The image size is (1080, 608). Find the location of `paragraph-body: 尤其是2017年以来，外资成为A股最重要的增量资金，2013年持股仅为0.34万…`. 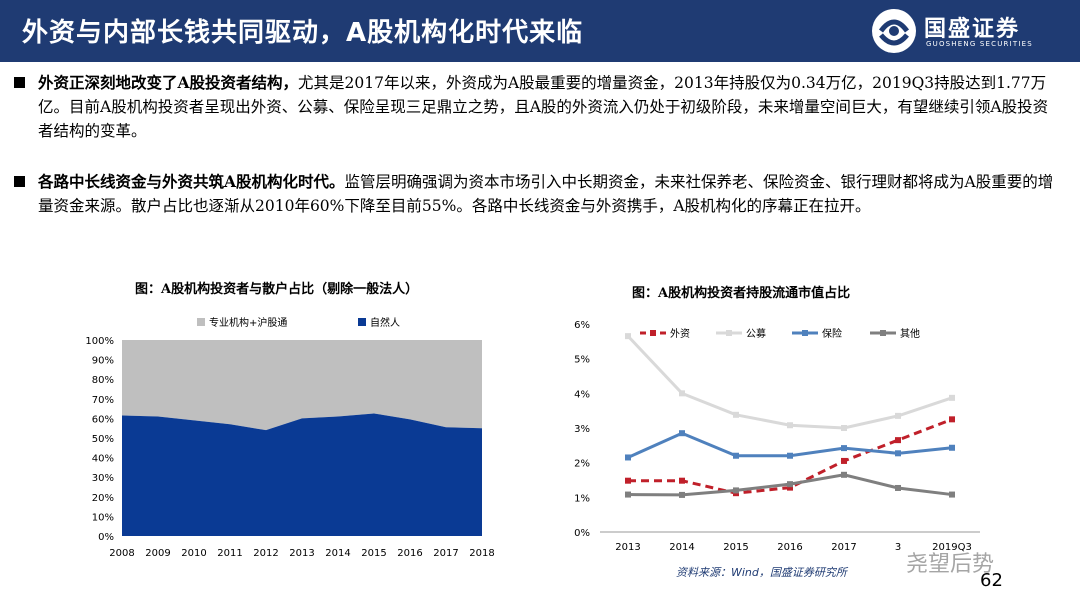

paragraph-body: 尤其是2017年以来，外资成为A股最重要的增量资金，2013年持股仅为0.34万… is located at coordinates (543, 107).